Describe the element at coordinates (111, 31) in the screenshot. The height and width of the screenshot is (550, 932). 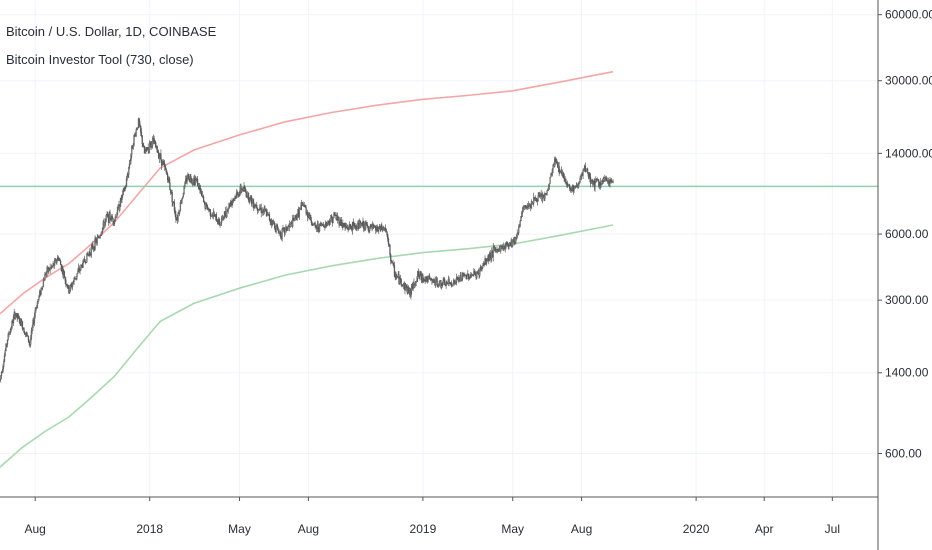
I see `symbol-legend: Bitcoin / U.S. Dollar, 1D, COINBASE` at that location.